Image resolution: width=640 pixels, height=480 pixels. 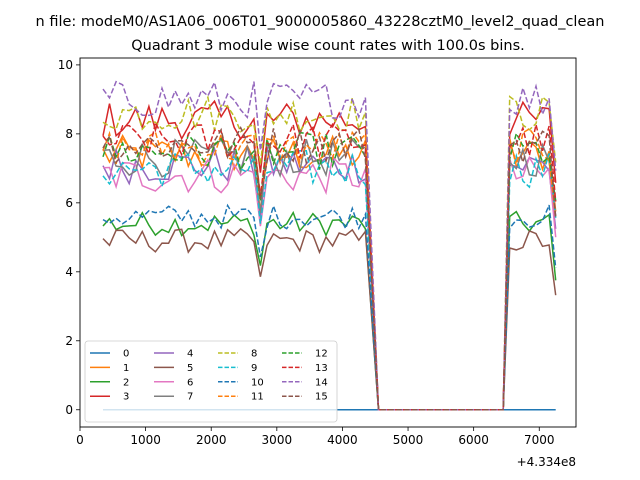 What do you see at coordinates (190, 397) in the screenshot?
I see `legend-label-7: 7` at bounding box center [190, 397].